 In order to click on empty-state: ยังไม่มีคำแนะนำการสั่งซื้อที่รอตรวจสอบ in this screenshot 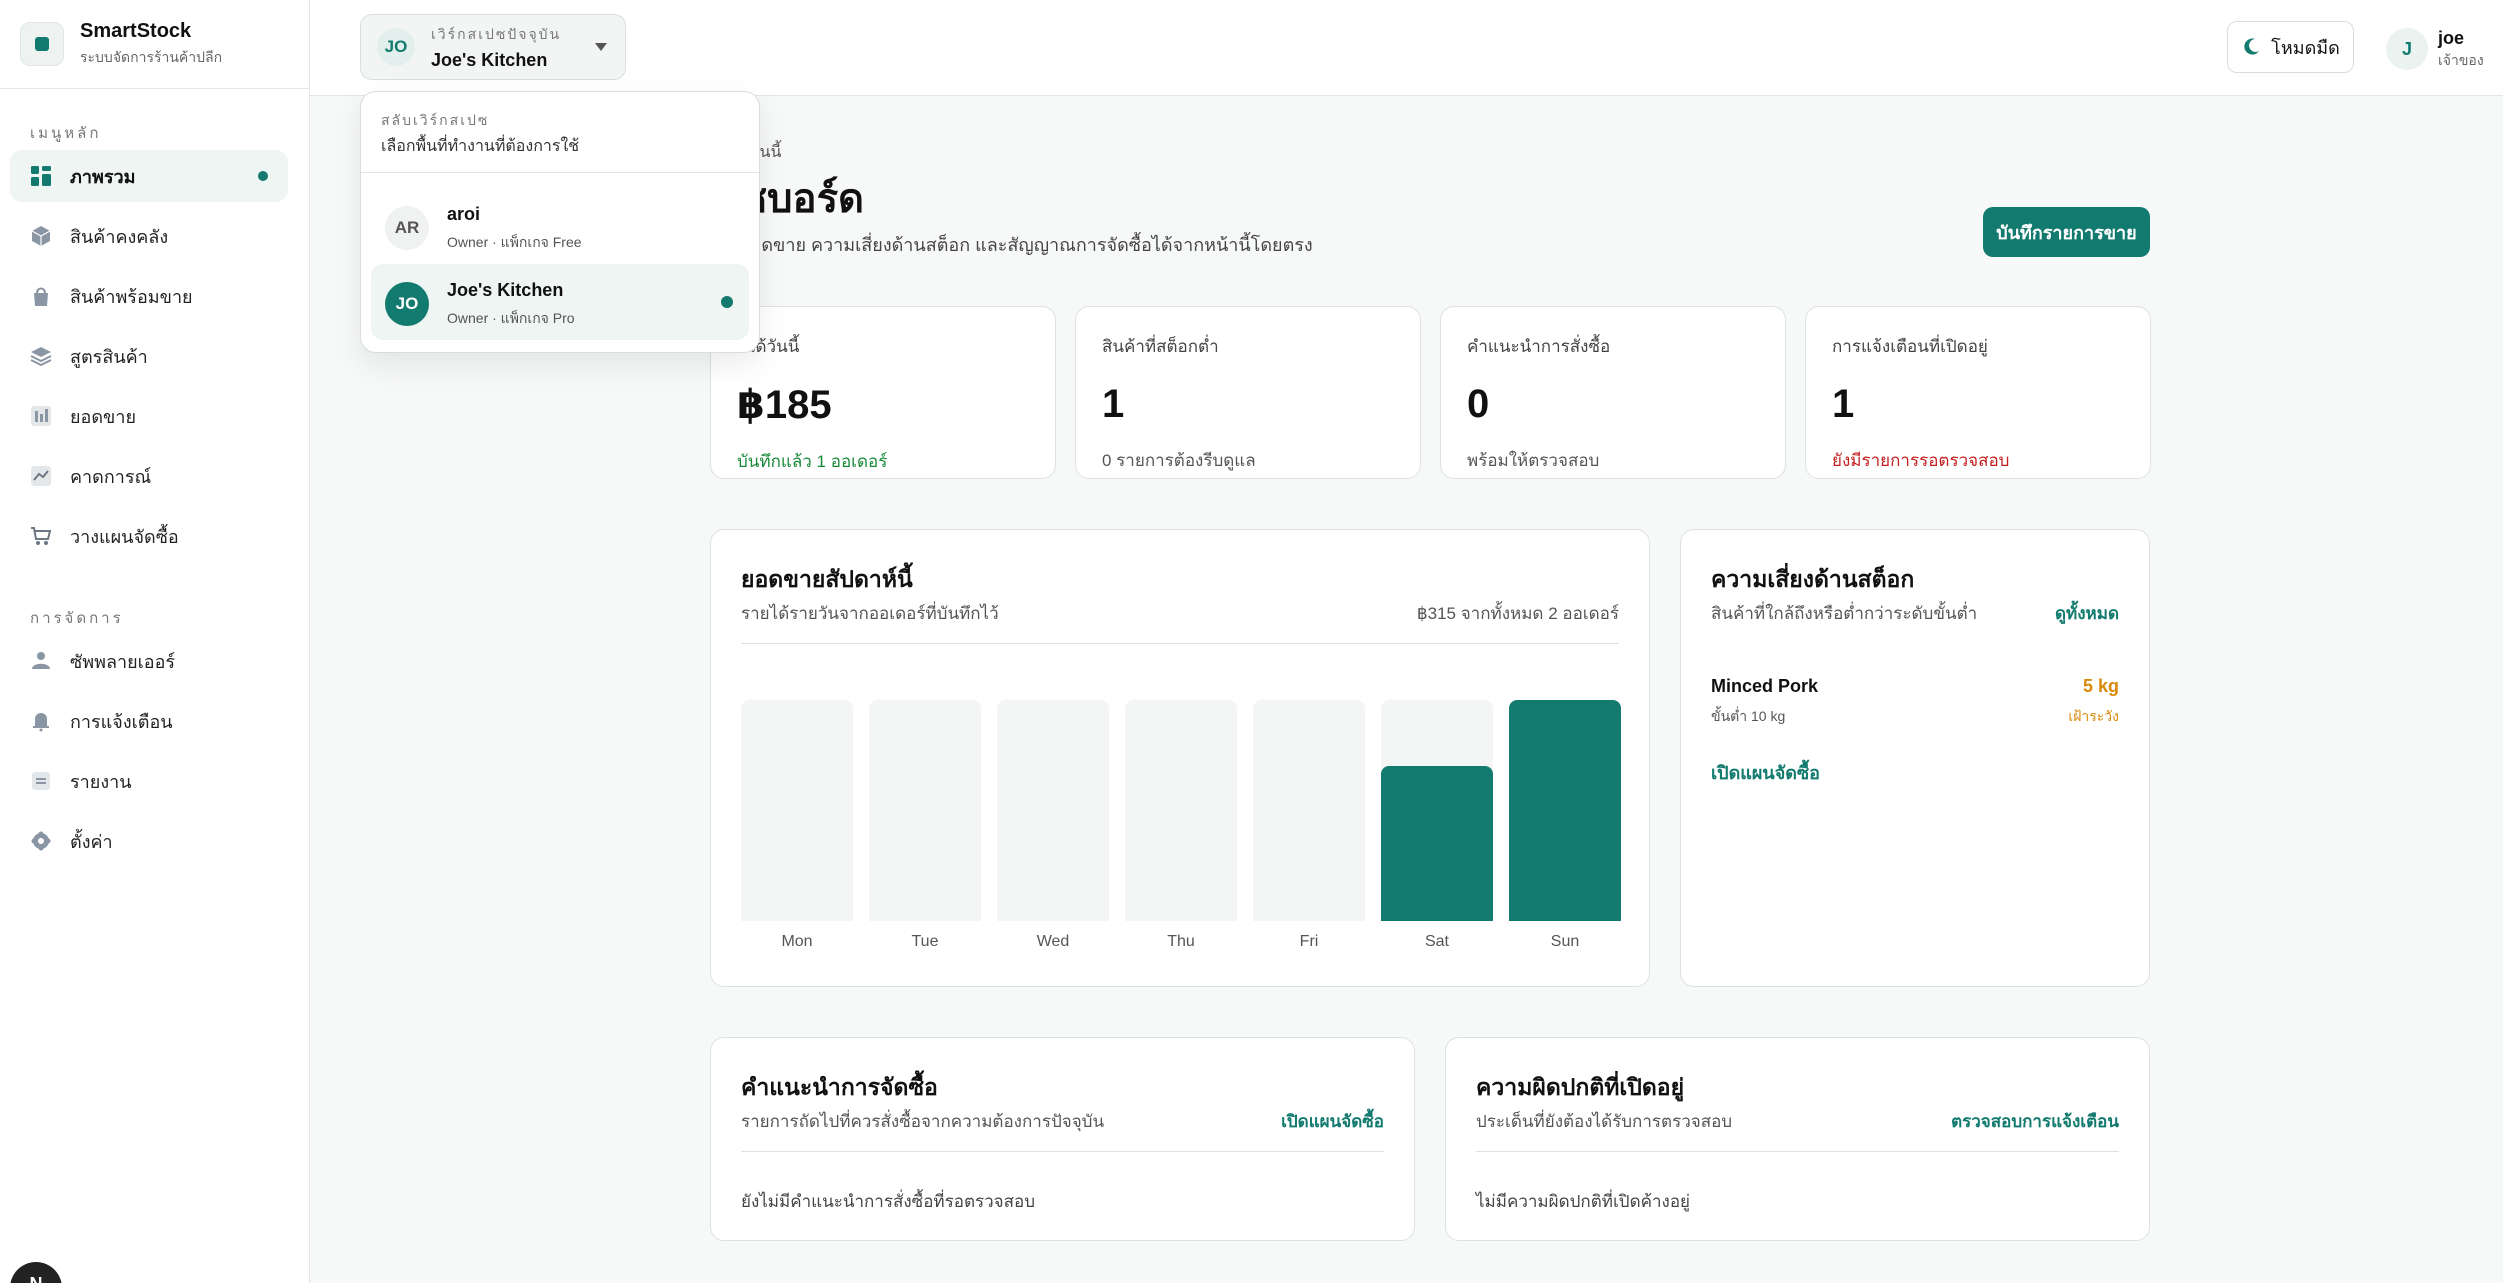, I will do `click(888, 1201)`.